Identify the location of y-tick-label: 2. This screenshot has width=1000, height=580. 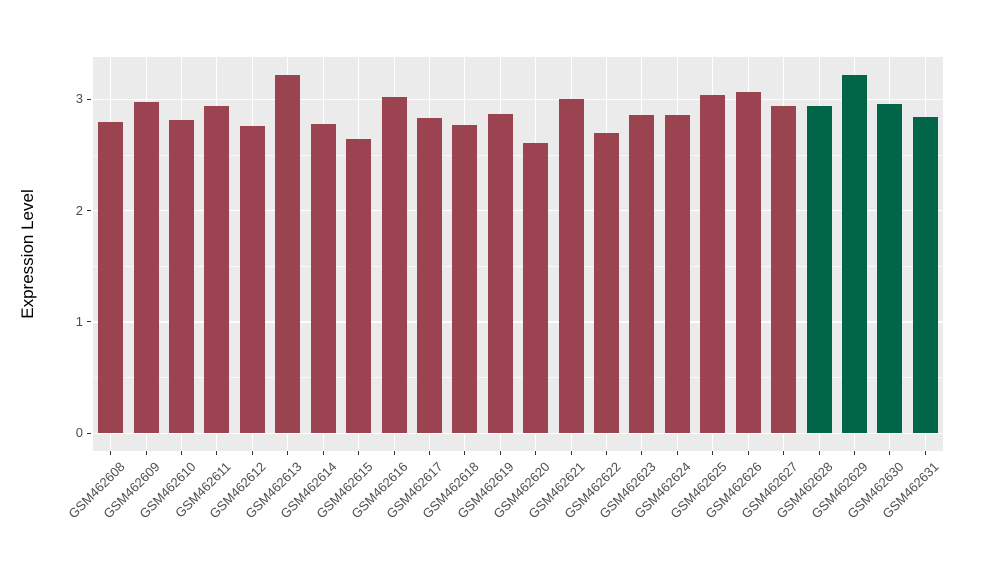
(79, 210).